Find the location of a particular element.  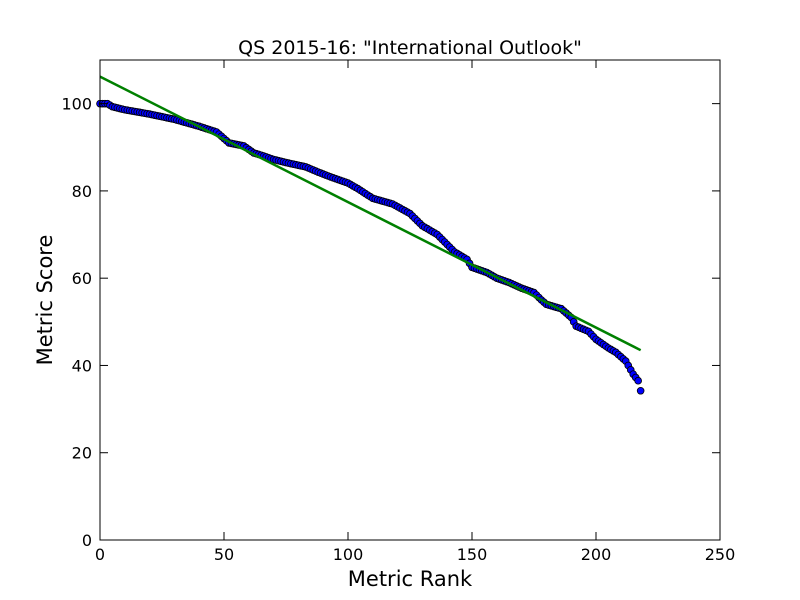

y-axis-label: Metric Score is located at coordinates (45, 300).